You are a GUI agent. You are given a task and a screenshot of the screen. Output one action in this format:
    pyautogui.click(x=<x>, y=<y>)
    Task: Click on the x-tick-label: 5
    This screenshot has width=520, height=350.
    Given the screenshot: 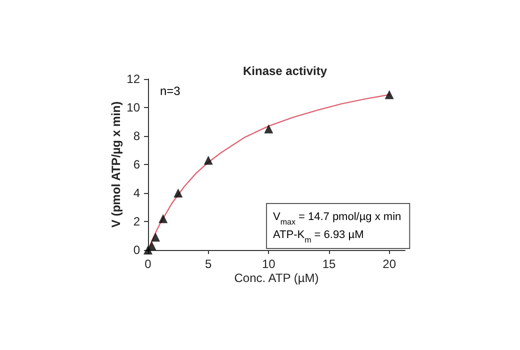 What is the action you would take?
    pyautogui.click(x=208, y=264)
    